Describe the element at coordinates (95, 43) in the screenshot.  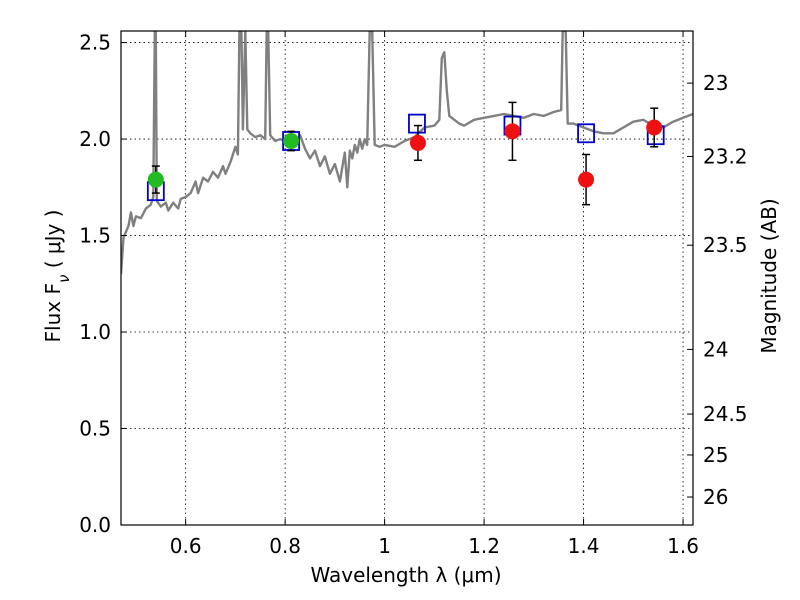
I see `y-tick-label: 2.5` at that location.